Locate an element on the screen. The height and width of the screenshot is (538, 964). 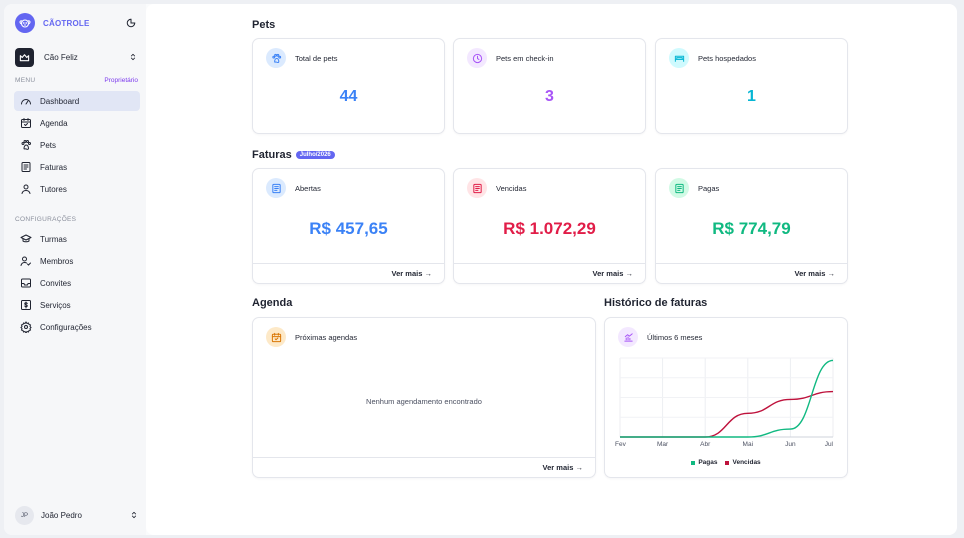
sidebar-item-label: Tutores is located at coordinates (53, 189).